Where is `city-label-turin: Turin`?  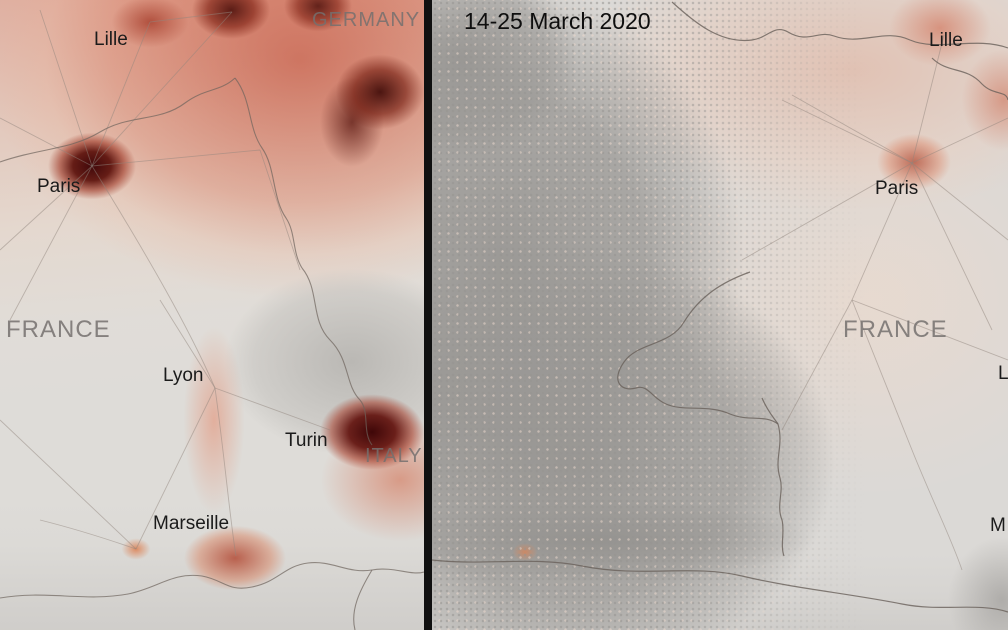
city-label-turin: Turin is located at coordinates (306, 440).